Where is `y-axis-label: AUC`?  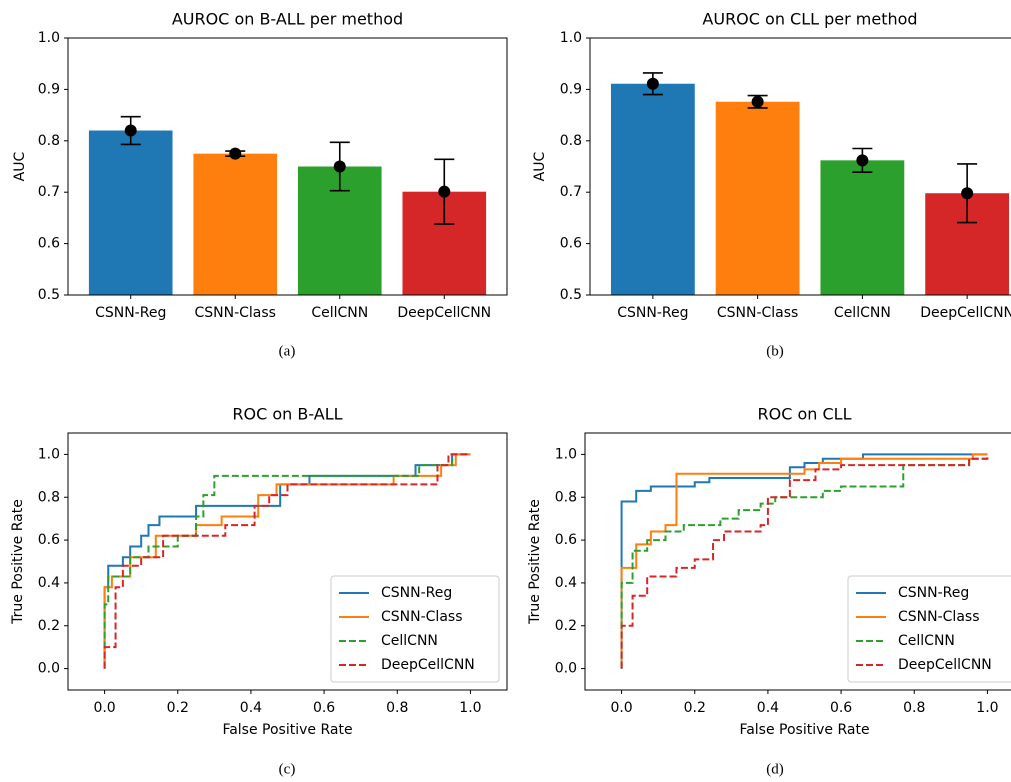 y-axis-label: AUC is located at coordinates (540, 166).